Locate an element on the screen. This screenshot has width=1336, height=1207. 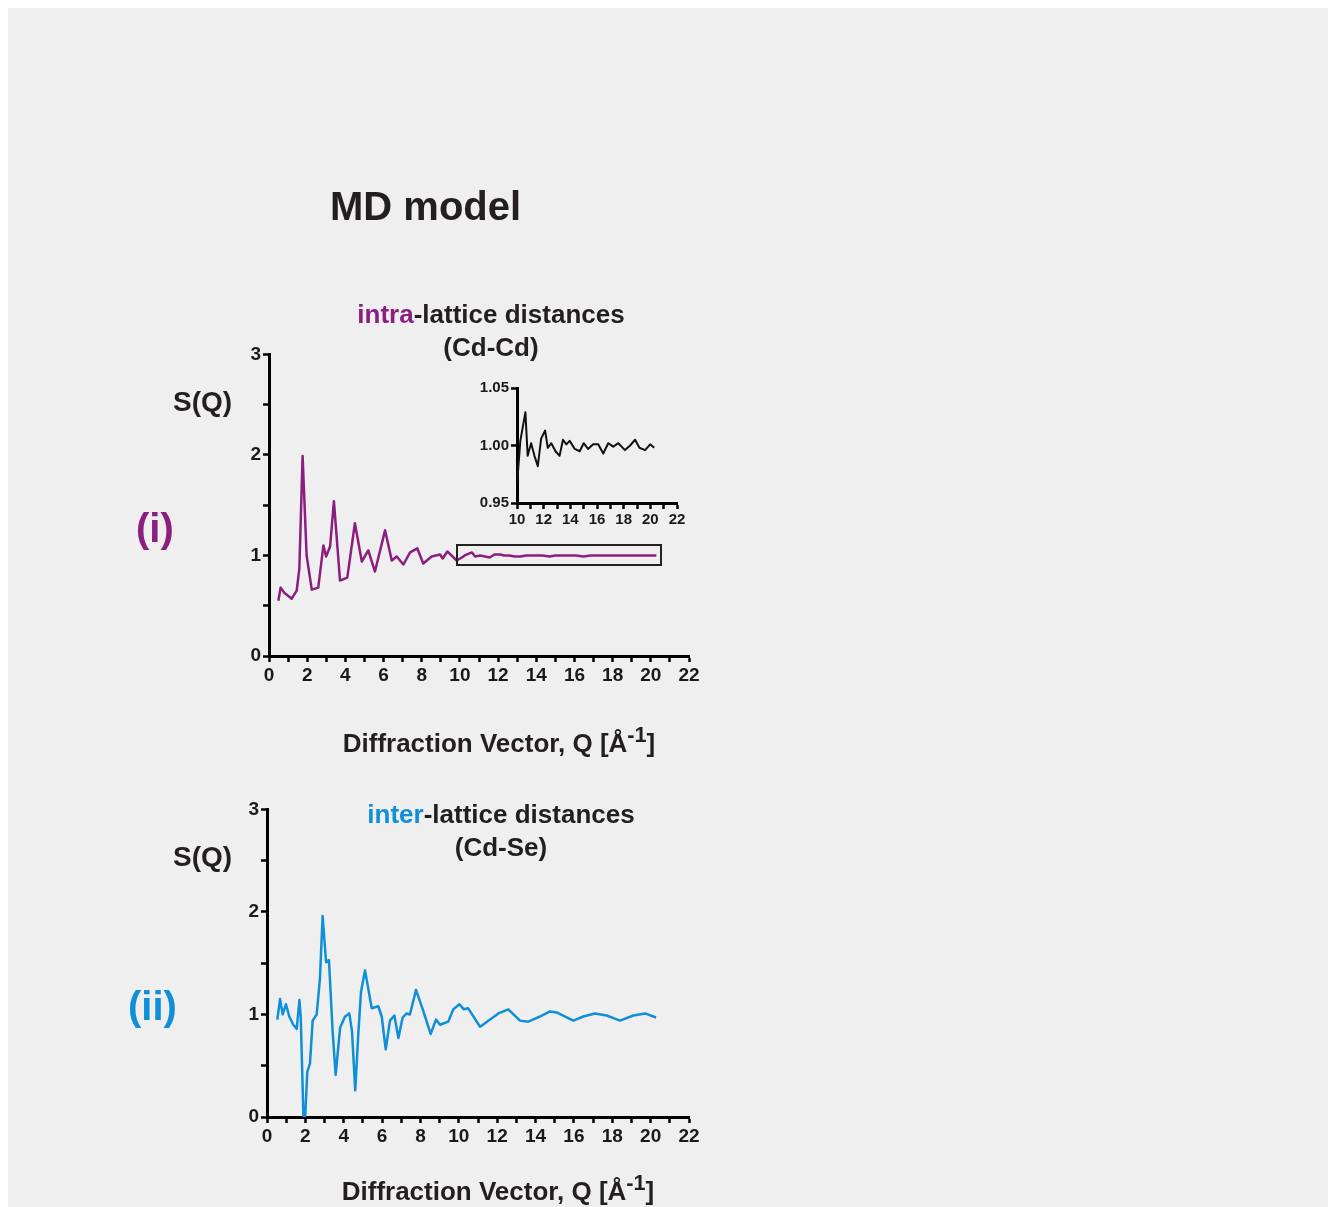
chart-title: inter-lattice distances is located at coordinates (501, 814).